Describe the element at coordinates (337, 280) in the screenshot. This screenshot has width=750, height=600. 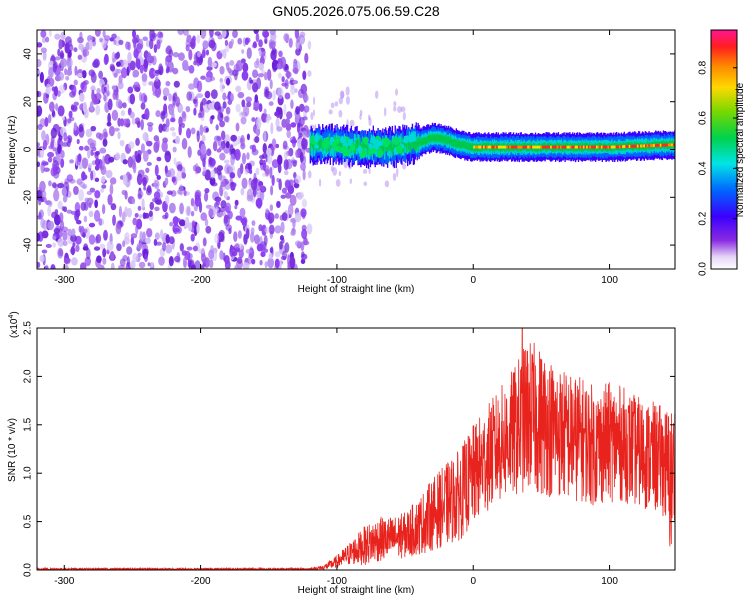
I see `spectrogram-x-tick-label: -100` at that location.